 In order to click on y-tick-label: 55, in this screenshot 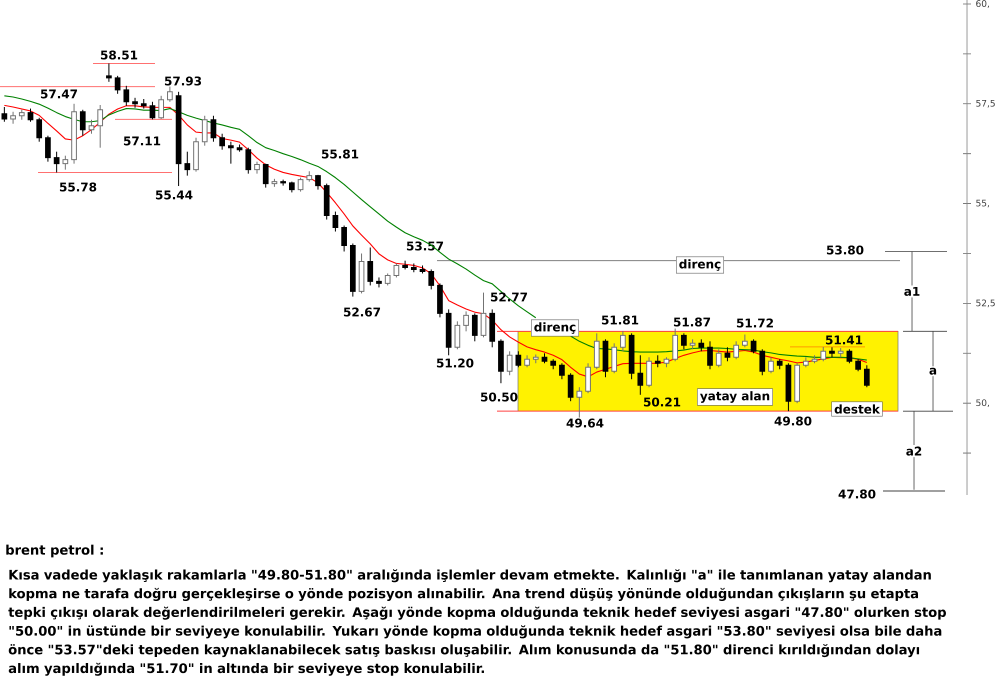, I will do `click(982, 204)`.